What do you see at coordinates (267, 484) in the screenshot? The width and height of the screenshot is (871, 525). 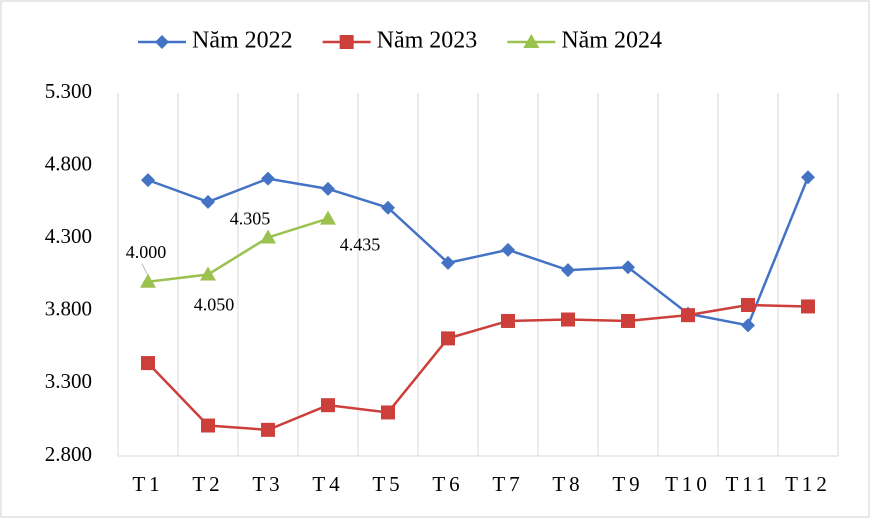 I see `x-tick-label: T3` at bounding box center [267, 484].